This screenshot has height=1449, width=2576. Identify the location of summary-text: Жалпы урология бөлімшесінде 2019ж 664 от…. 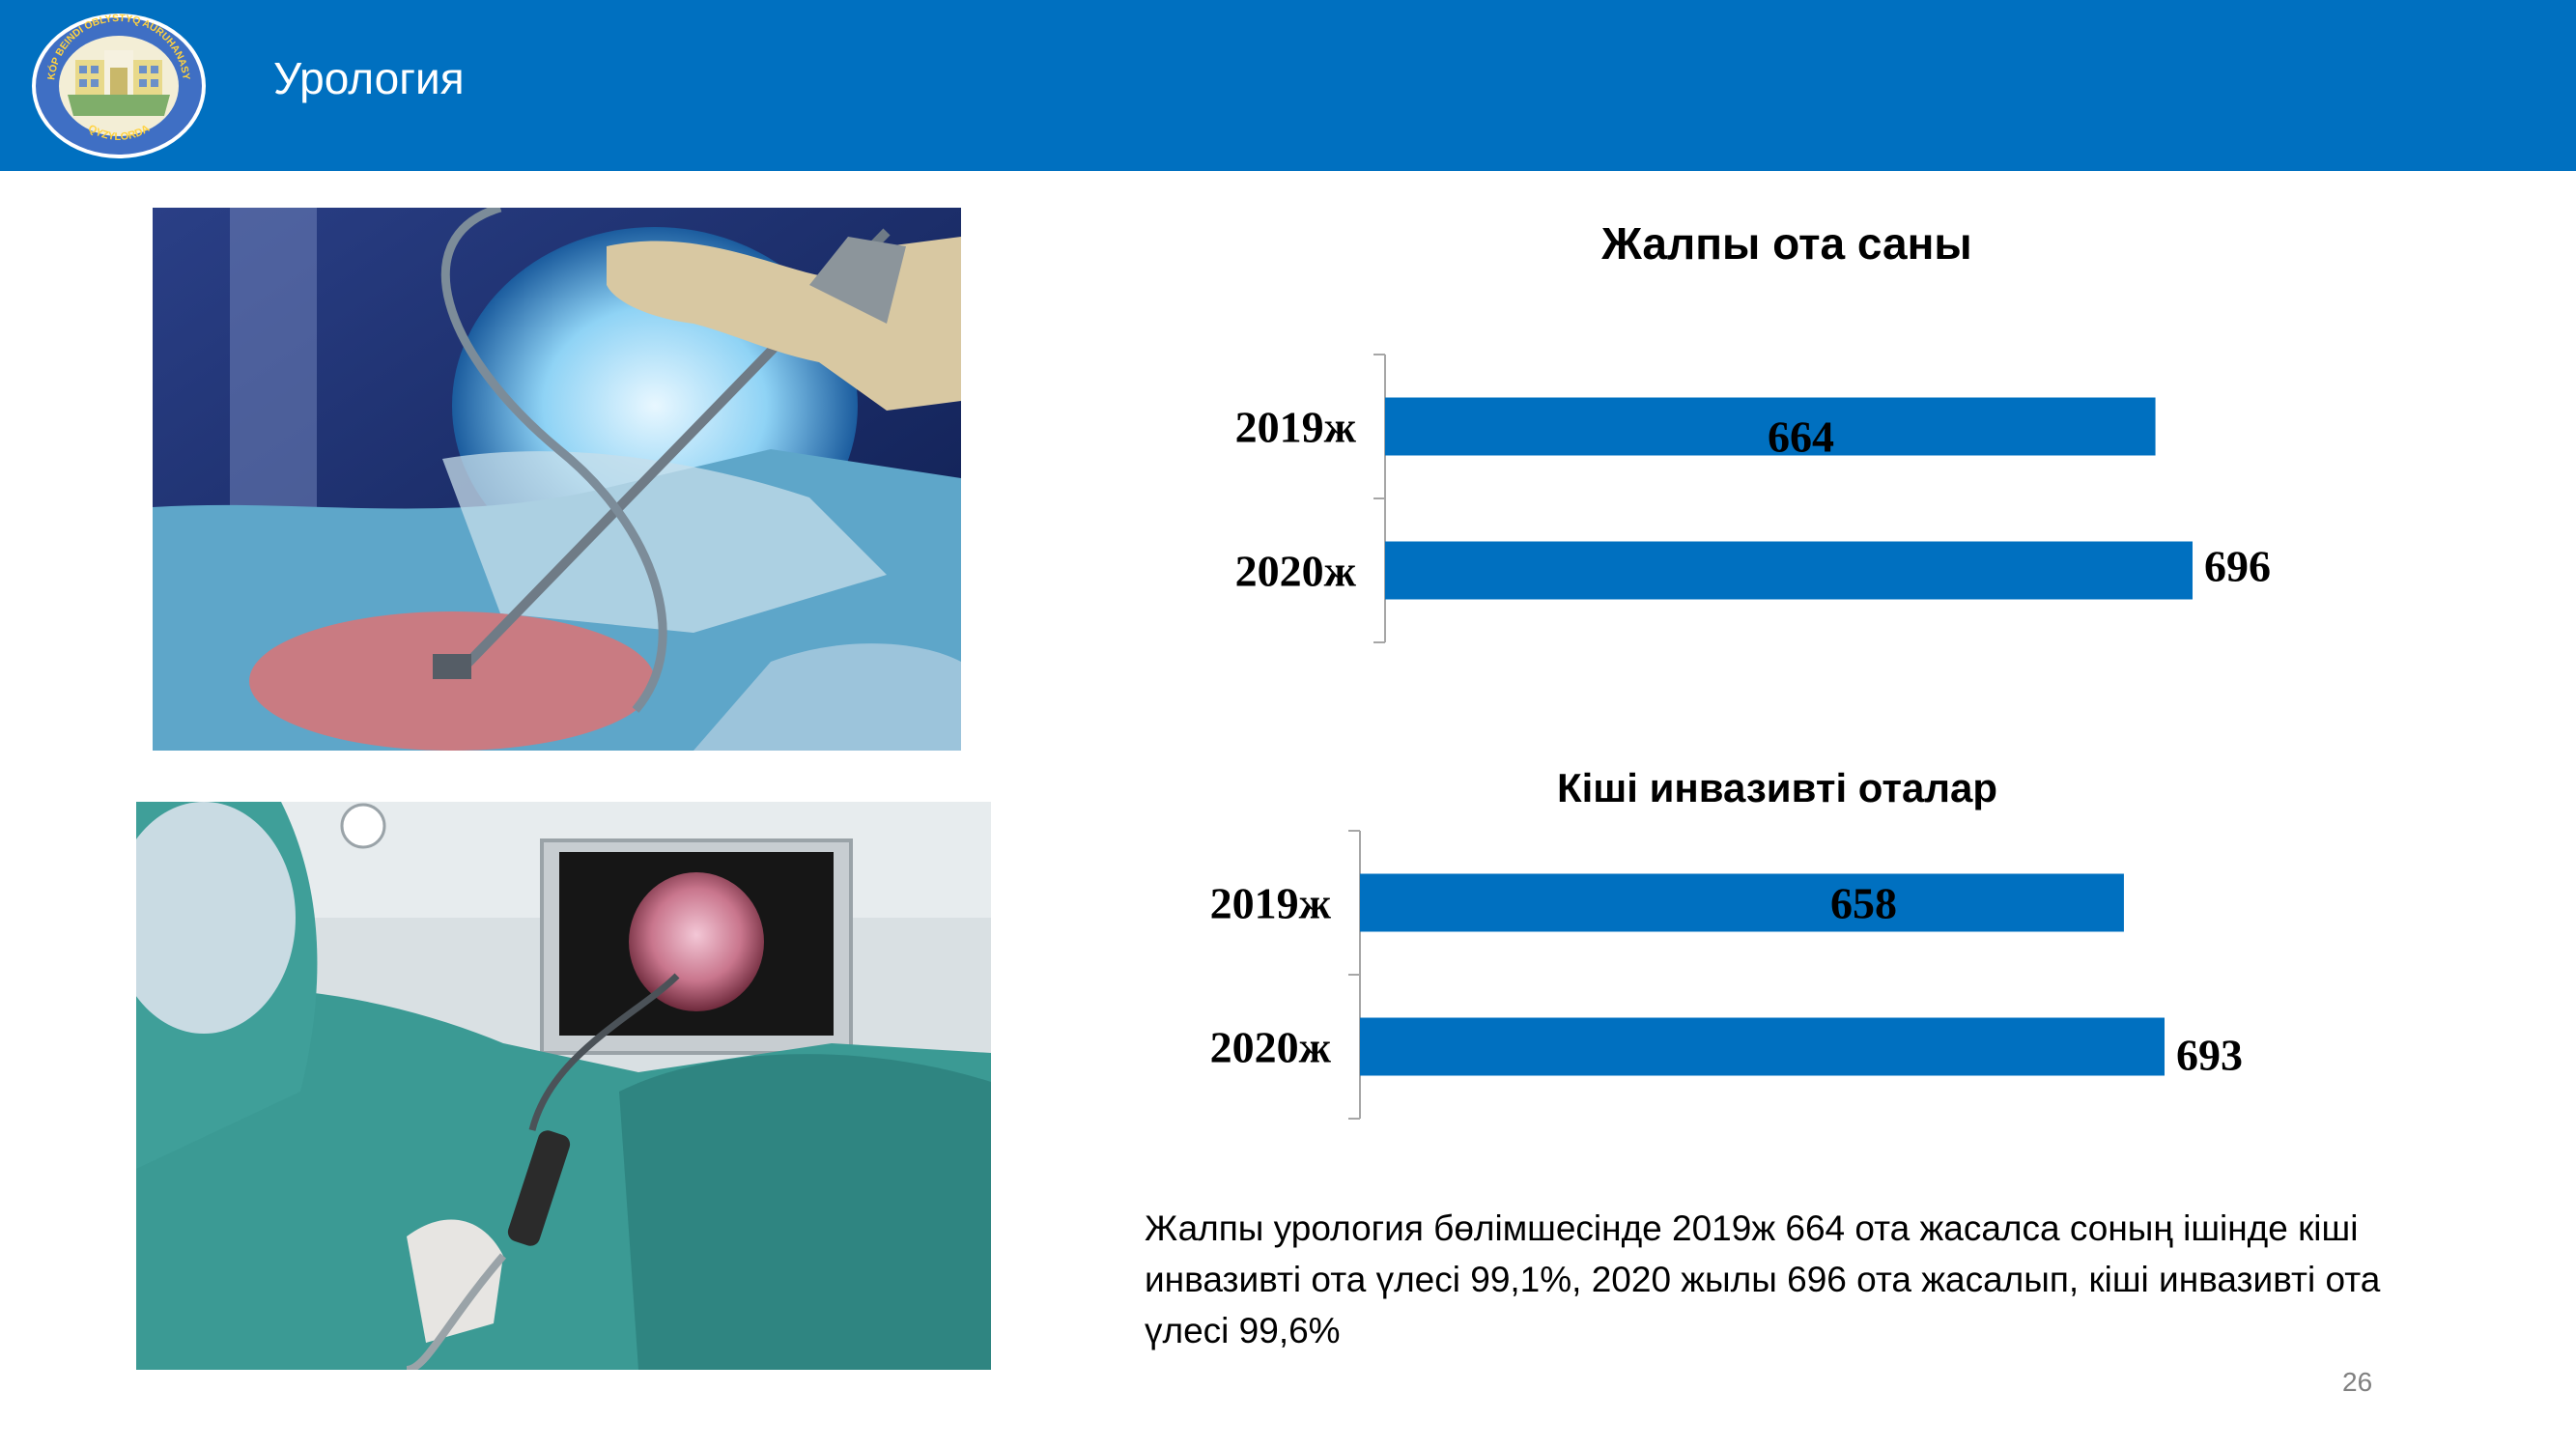
(1763, 1279).